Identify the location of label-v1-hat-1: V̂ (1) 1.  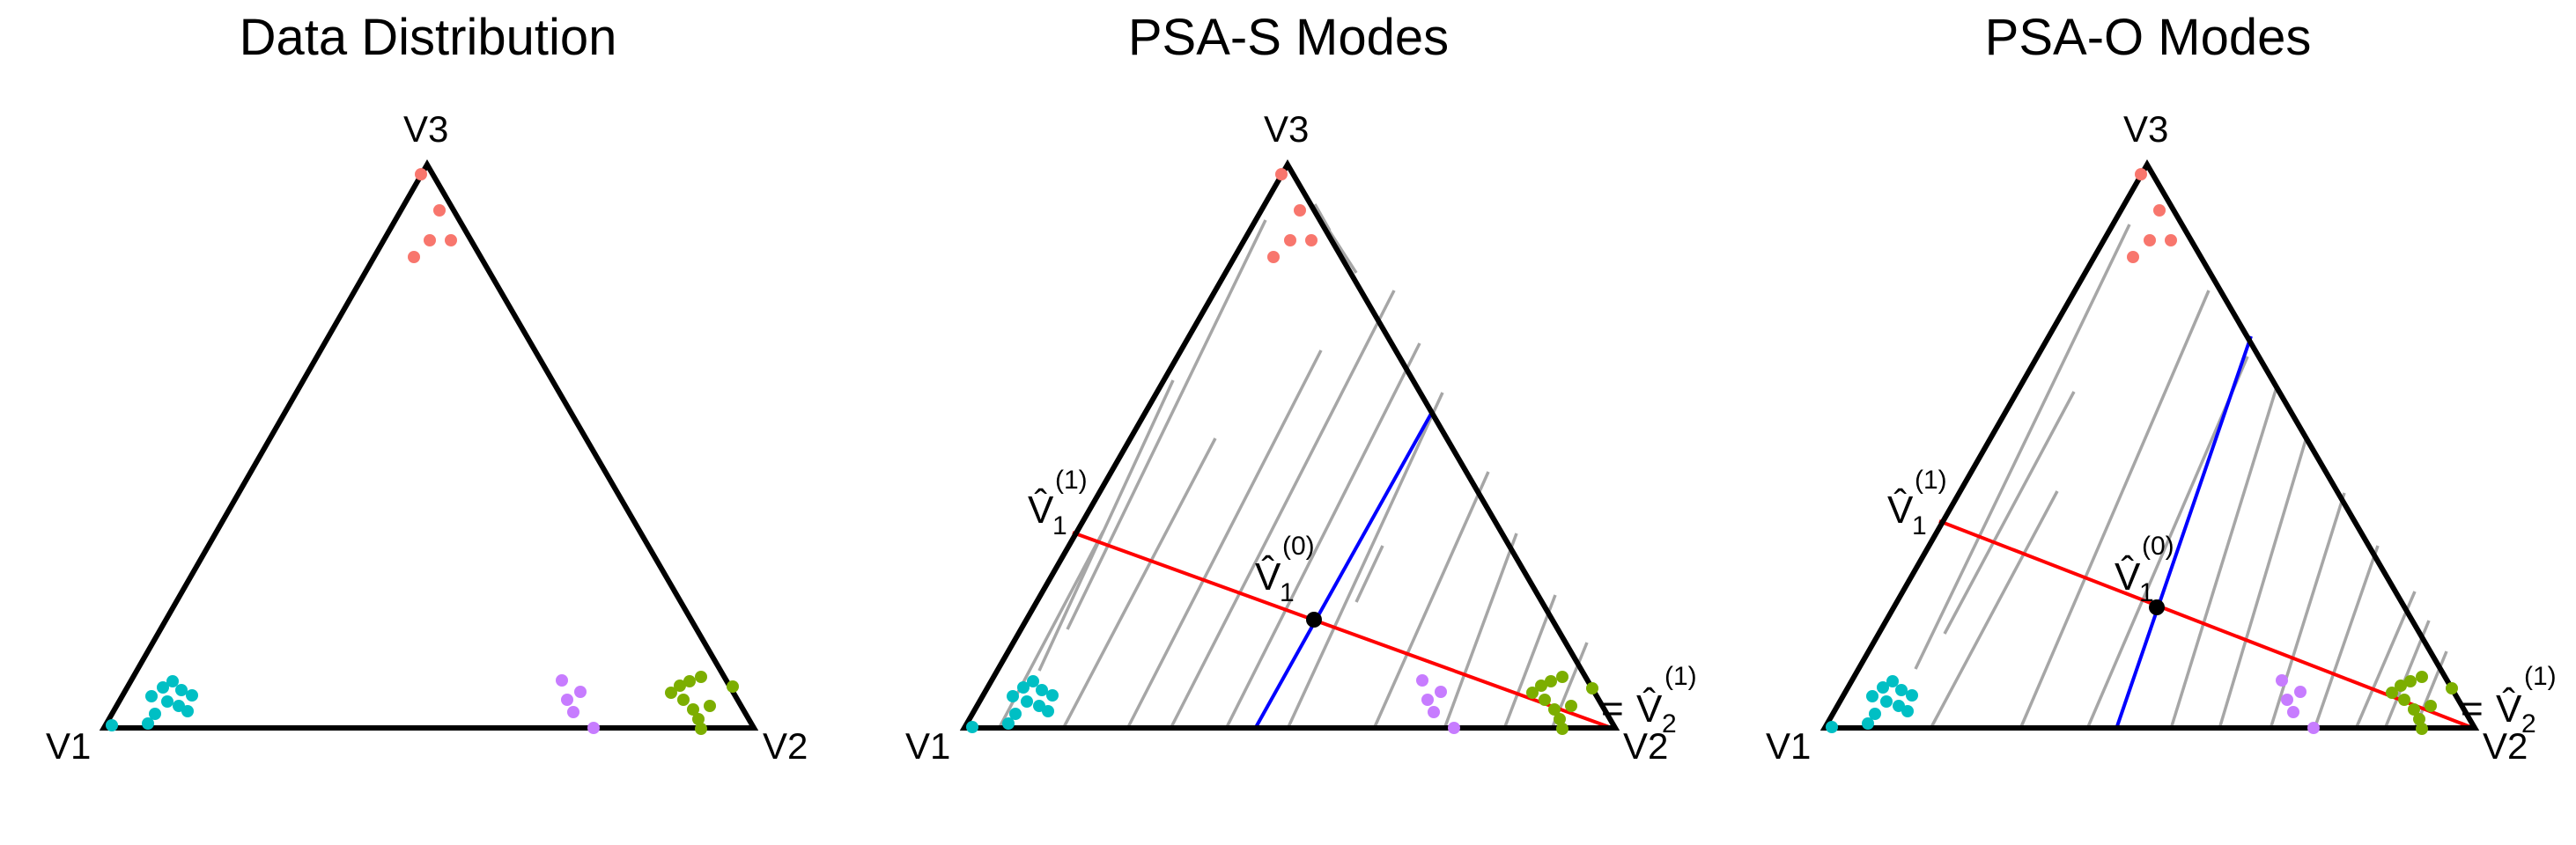
(1917, 503).